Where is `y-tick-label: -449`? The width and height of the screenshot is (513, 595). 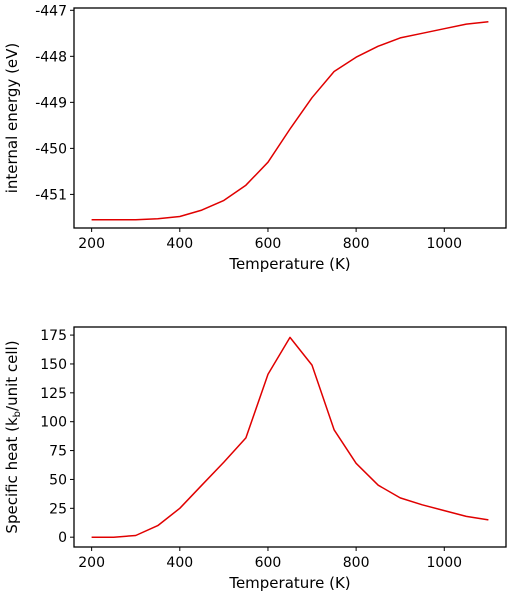
y-tick-label: -449 is located at coordinates (51, 103).